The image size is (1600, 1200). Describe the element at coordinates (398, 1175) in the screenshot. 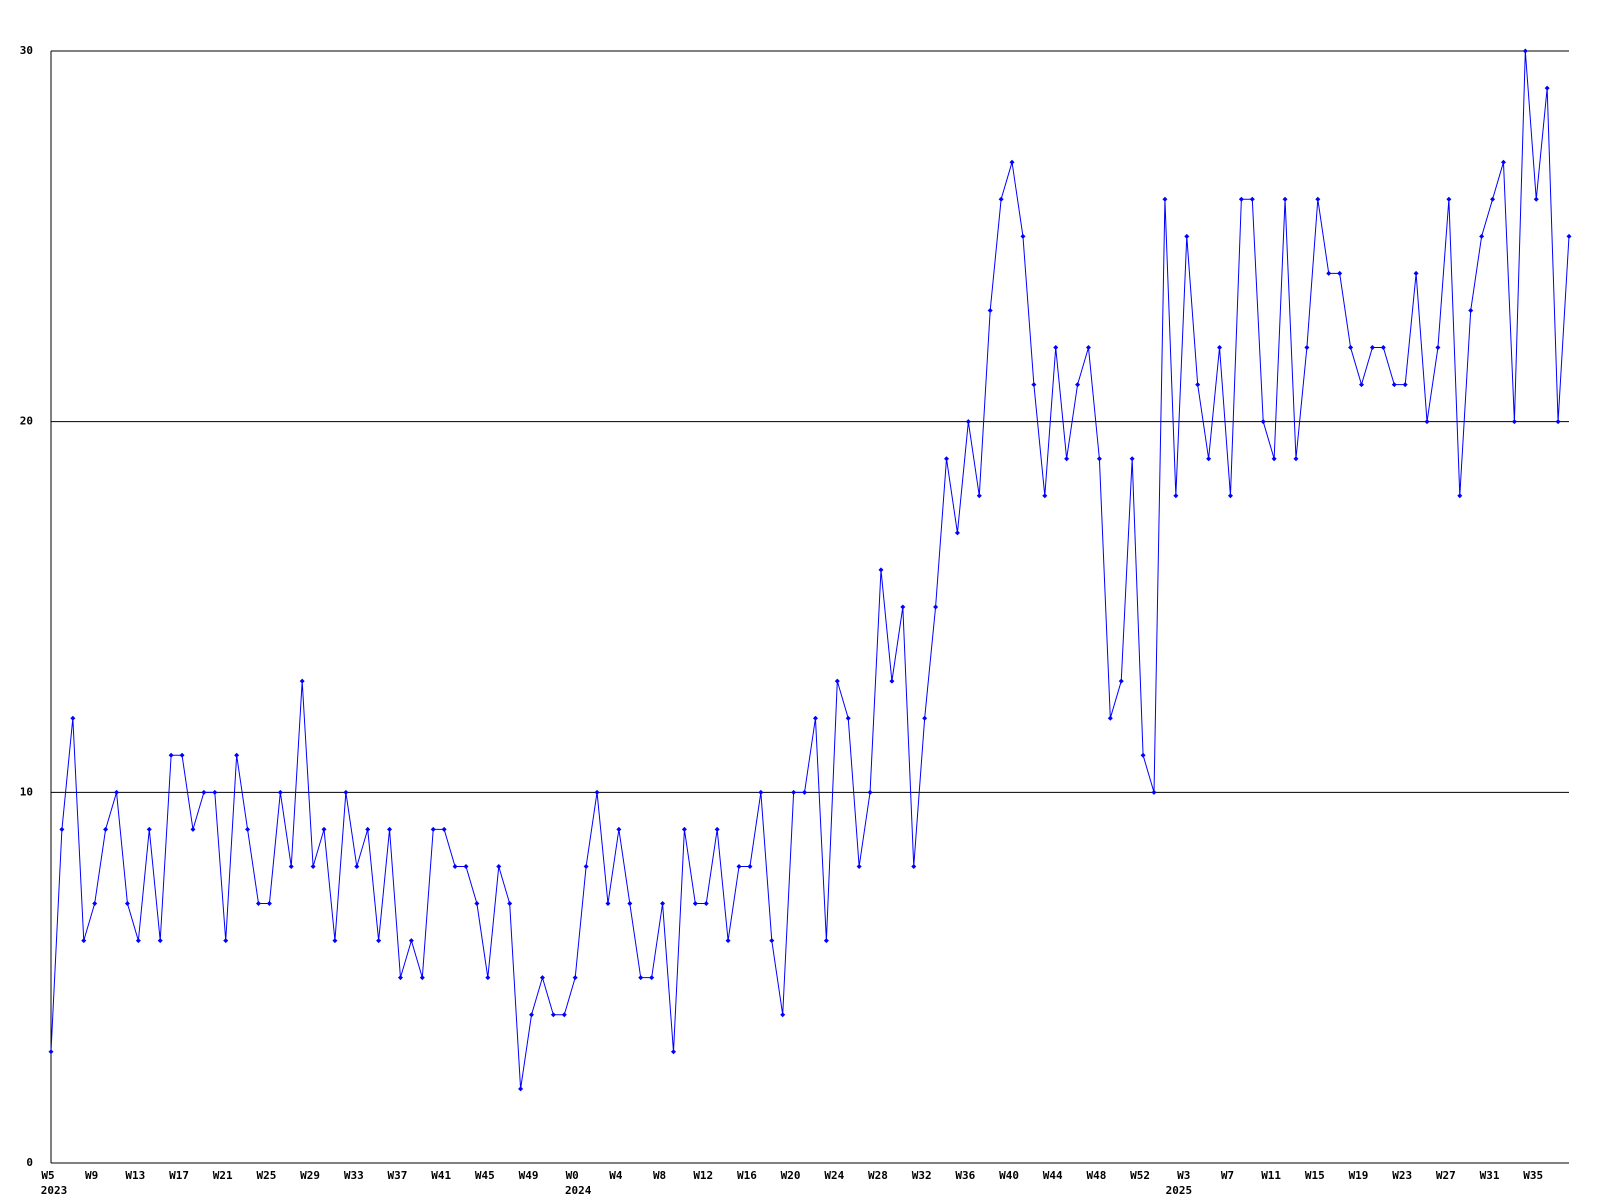

I see `x-tick-label: W37` at that location.